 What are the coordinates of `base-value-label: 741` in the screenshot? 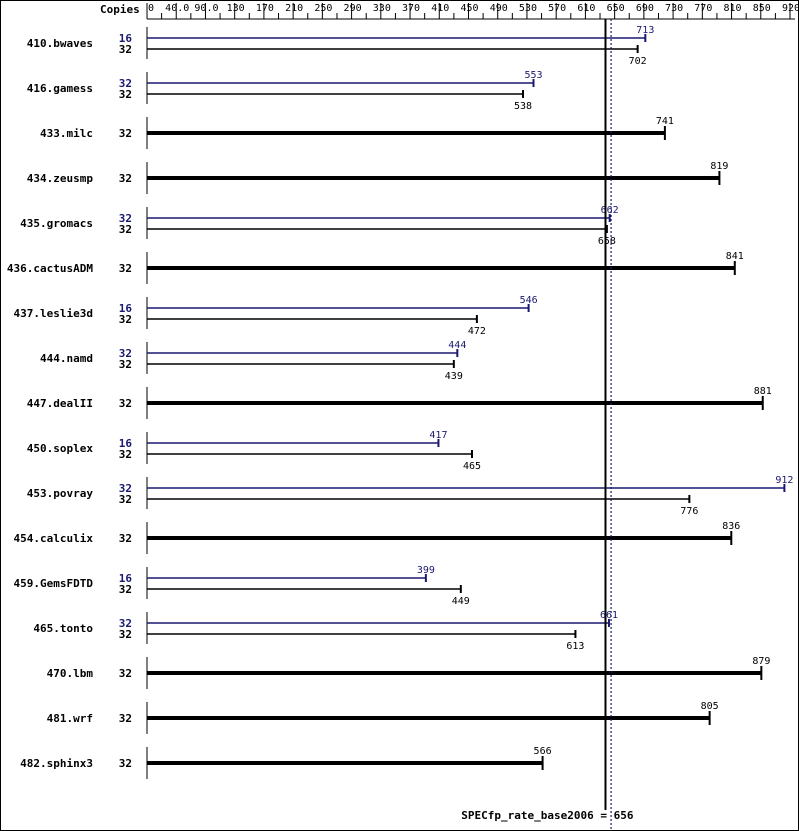 It's located at (665, 121).